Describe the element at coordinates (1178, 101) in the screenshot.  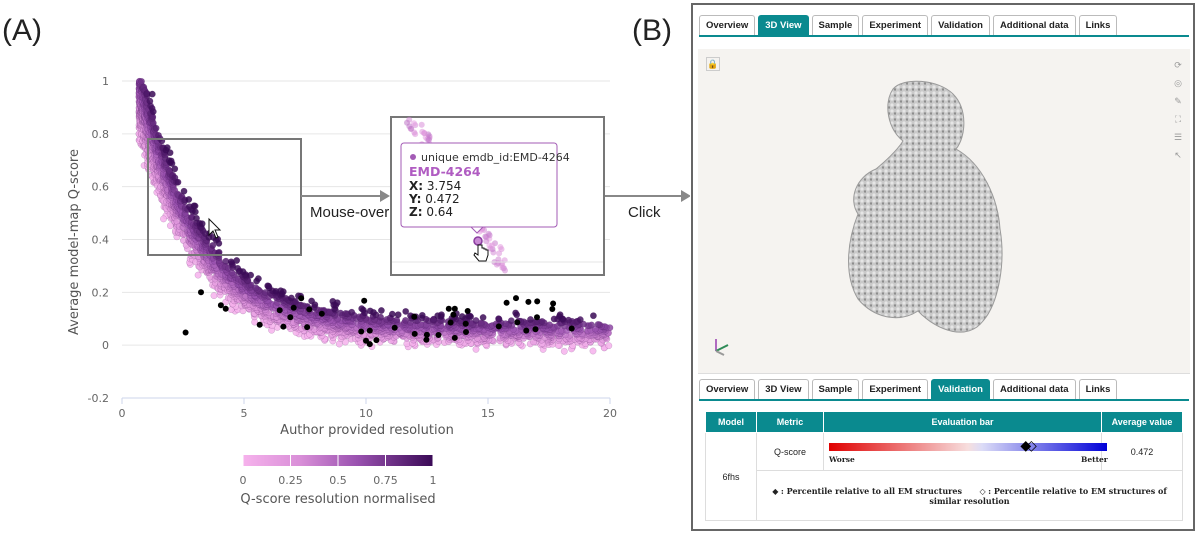
I see `tools-icon: ✎` at that location.